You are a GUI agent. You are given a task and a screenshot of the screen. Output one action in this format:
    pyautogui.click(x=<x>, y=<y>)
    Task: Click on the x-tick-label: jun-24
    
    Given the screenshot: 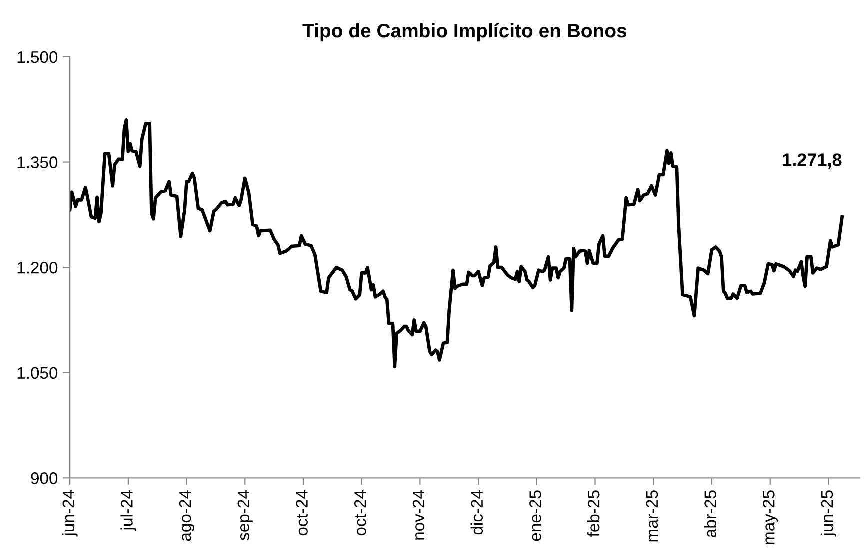 What is the action you would take?
    pyautogui.click(x=70, y=513)
    